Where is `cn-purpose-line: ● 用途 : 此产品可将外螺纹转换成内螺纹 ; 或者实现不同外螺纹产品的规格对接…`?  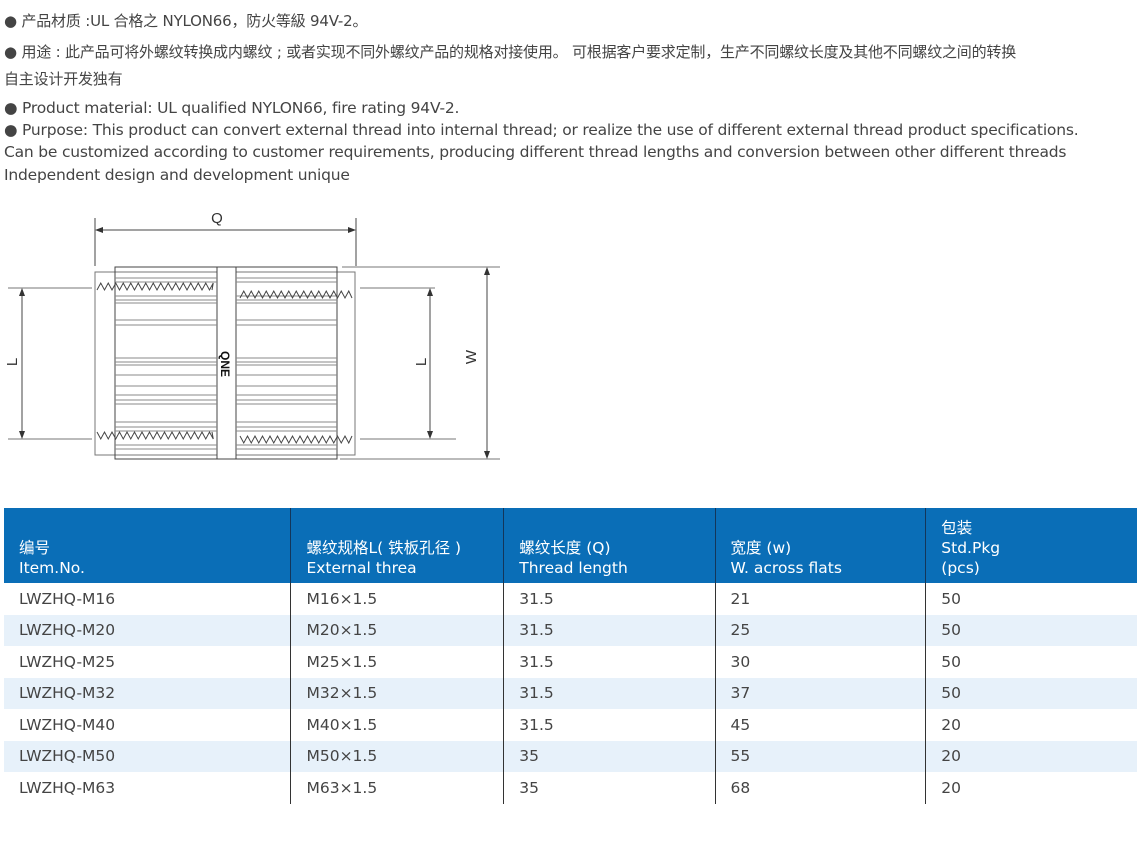
cn-purpose-line: ● 用途 : 此产品可将外螺纹转换成内螺纹 ; 或者实现不同外螺纹产品的规格对接… is located at coordinates (510, 52).